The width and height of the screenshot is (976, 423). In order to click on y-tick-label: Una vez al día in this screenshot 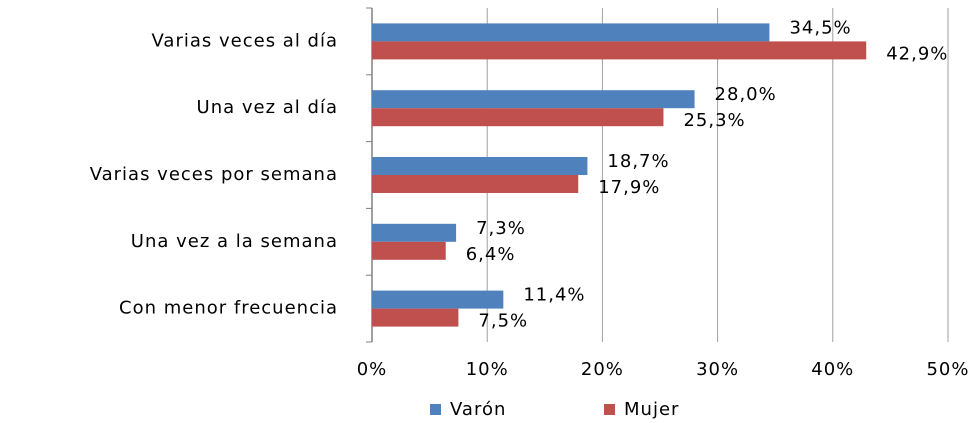, I will do `click(267, 107)`.